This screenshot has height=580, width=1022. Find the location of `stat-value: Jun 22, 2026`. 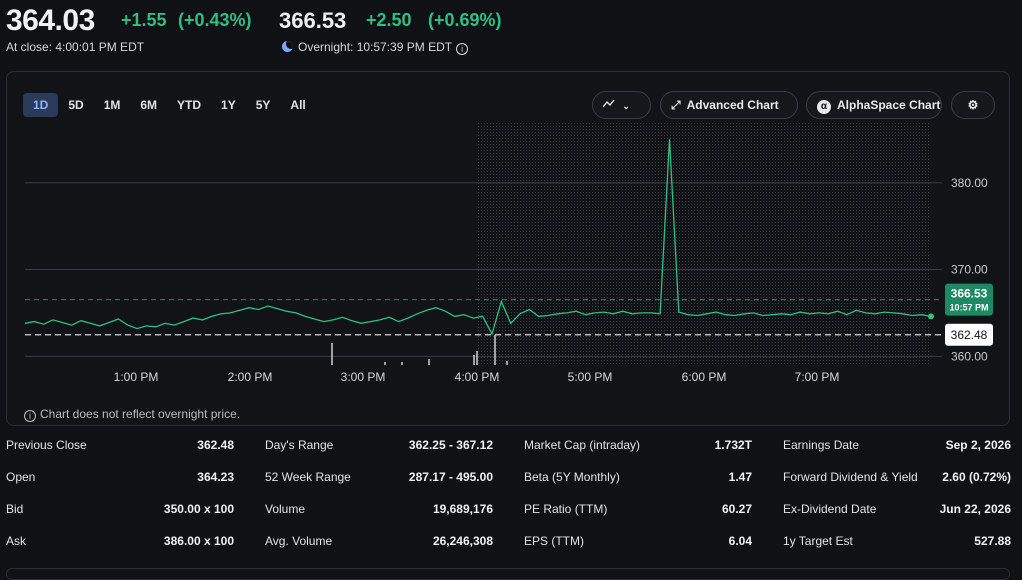

stat-value: Jun 22, 2026 is located at coordinates (975, 509).